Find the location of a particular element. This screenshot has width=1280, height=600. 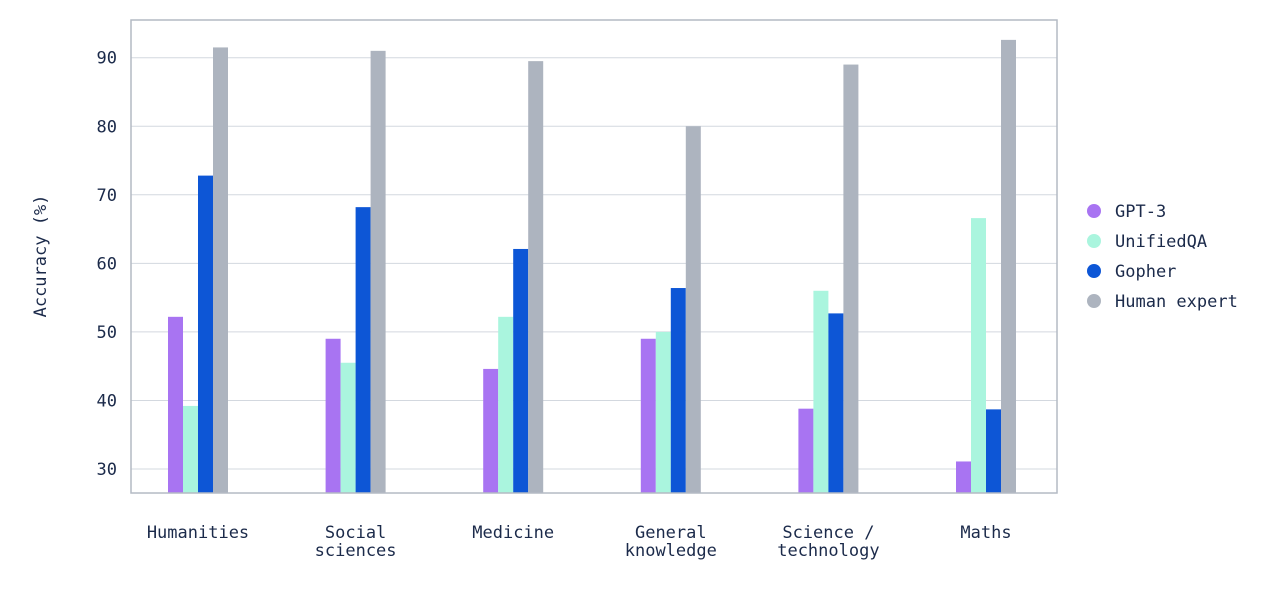

x-category-label: technology is located at coordinates (828, 551).